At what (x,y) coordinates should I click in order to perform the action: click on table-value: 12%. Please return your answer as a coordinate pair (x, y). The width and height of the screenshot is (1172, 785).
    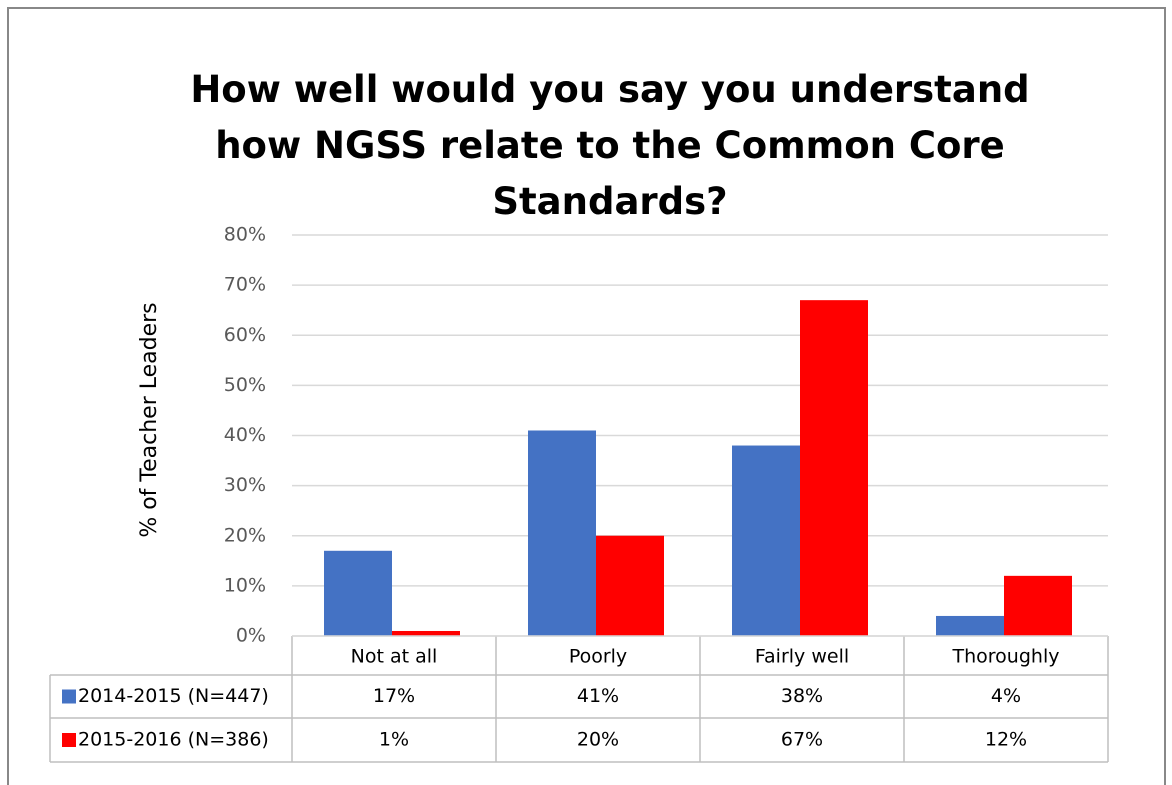
    Looking at the image, I should click on (1006, 740).